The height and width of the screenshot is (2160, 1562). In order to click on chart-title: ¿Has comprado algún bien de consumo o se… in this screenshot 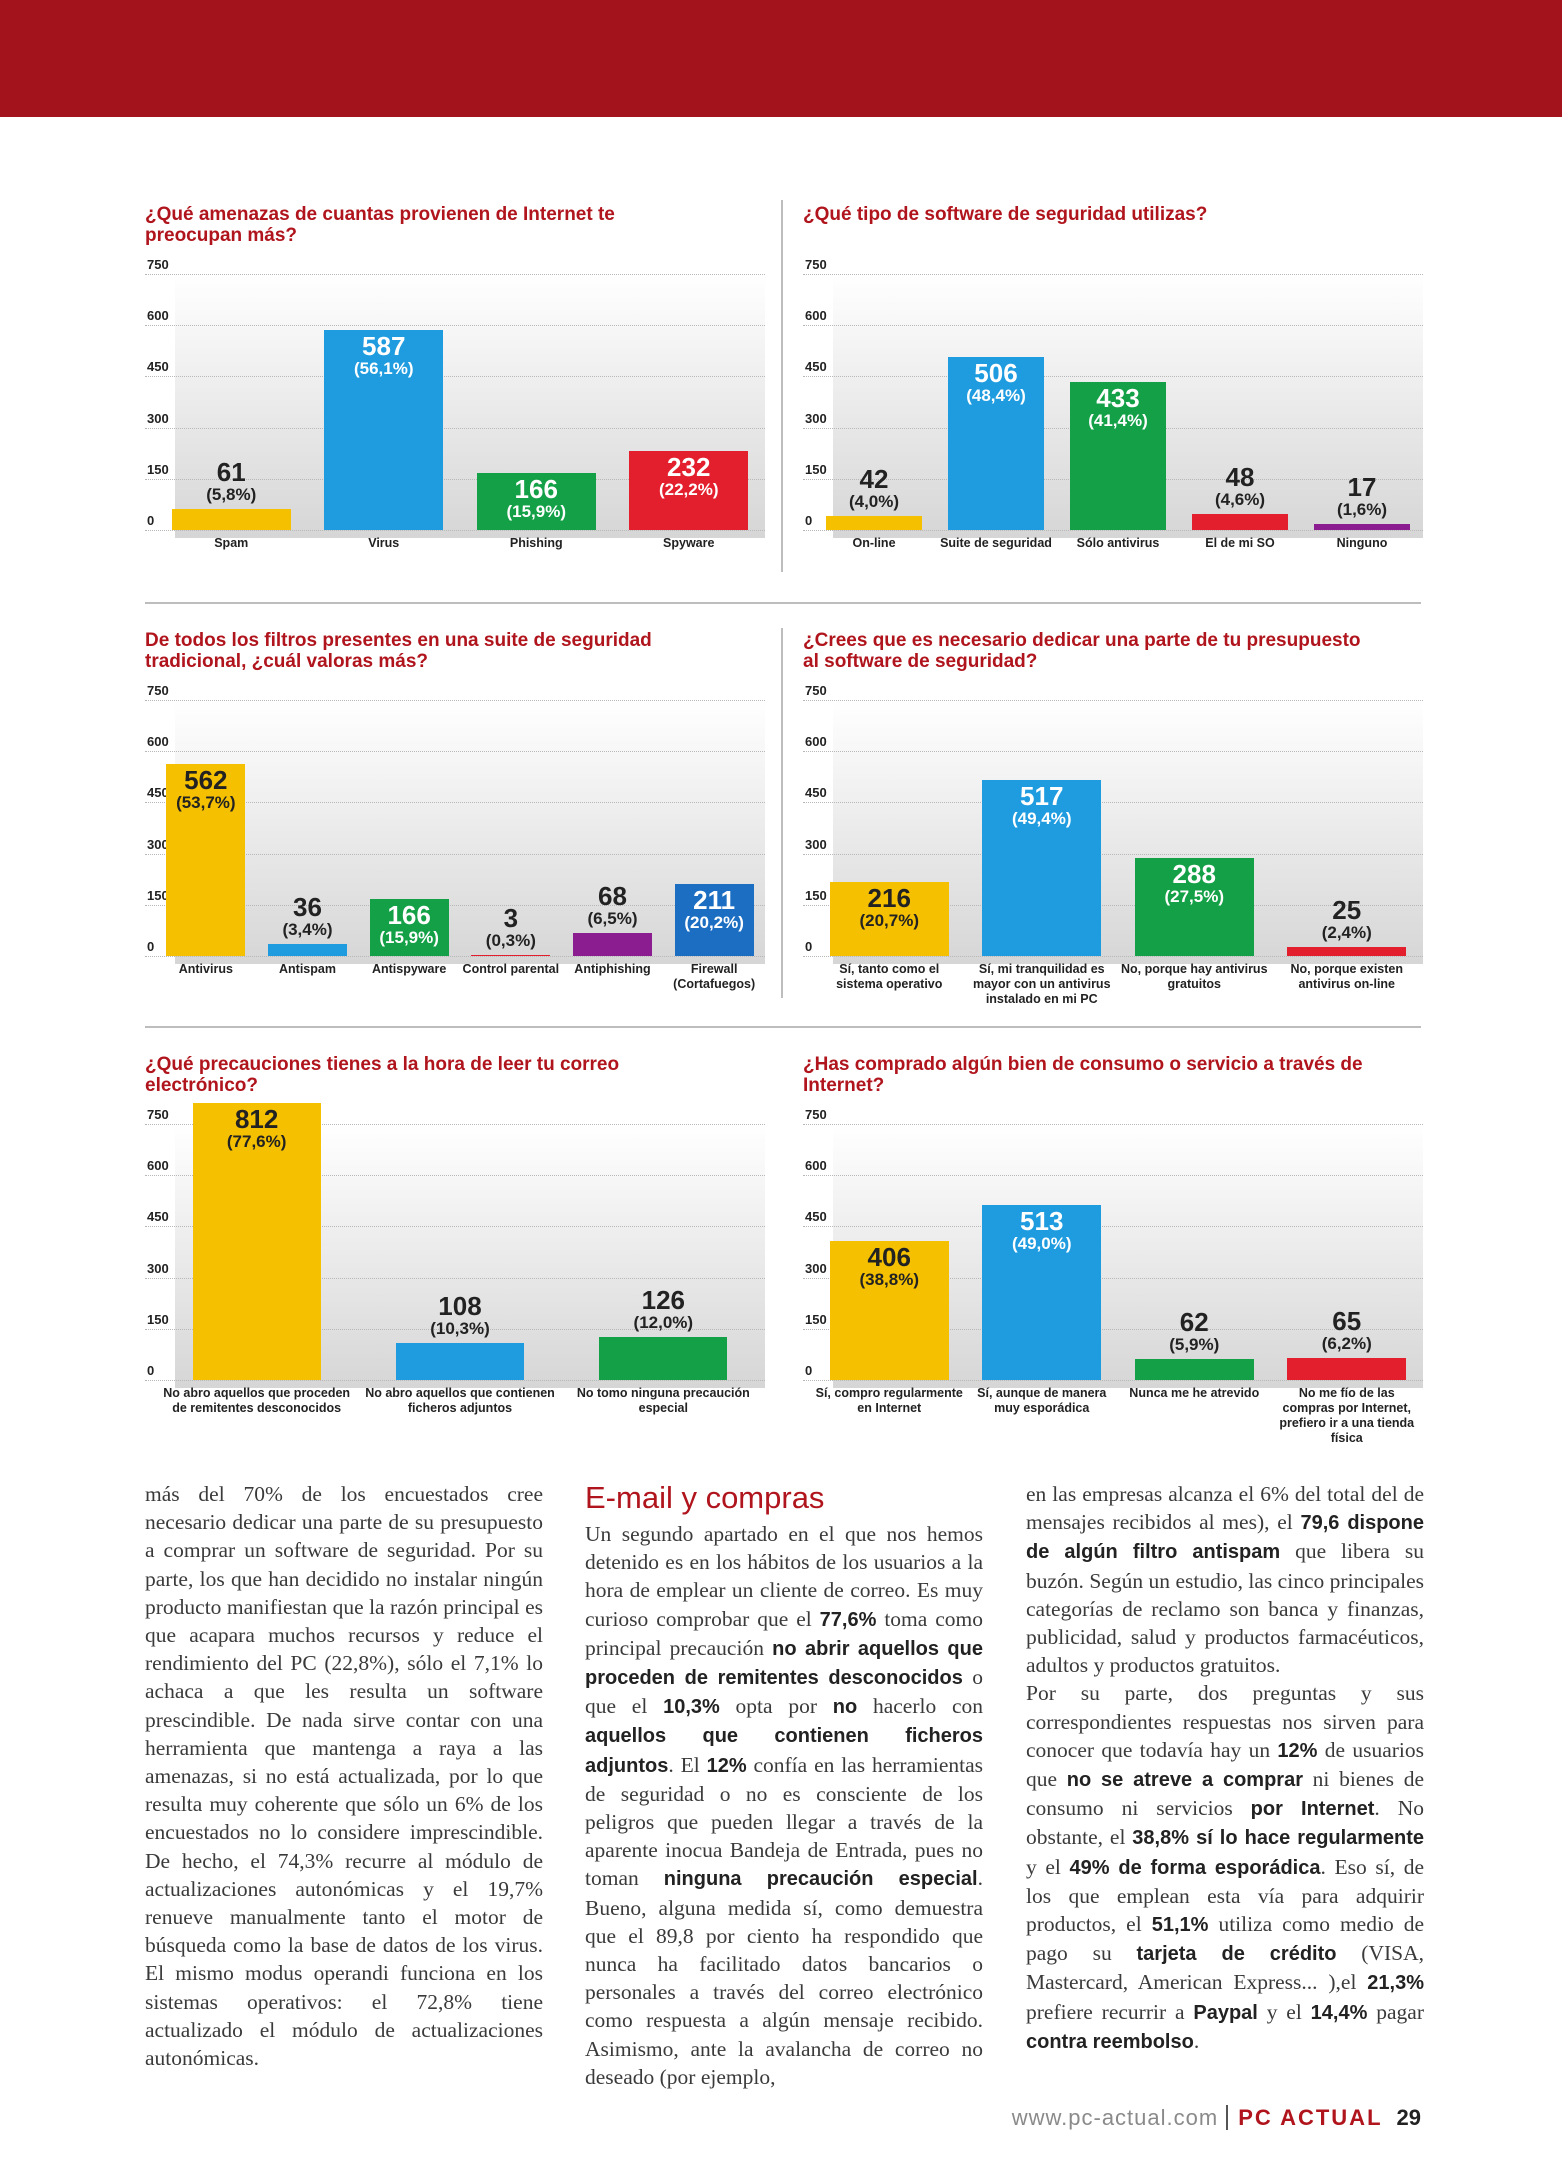, I will do `click(1083, 1075)`.